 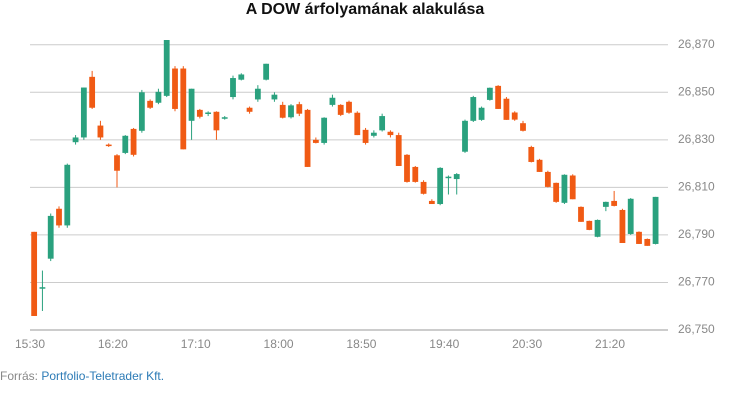 What do you see at coordinates (527, 344) in the screenshot?
I see `x-tick-label: 20:30` at bounding box center [527, 344].